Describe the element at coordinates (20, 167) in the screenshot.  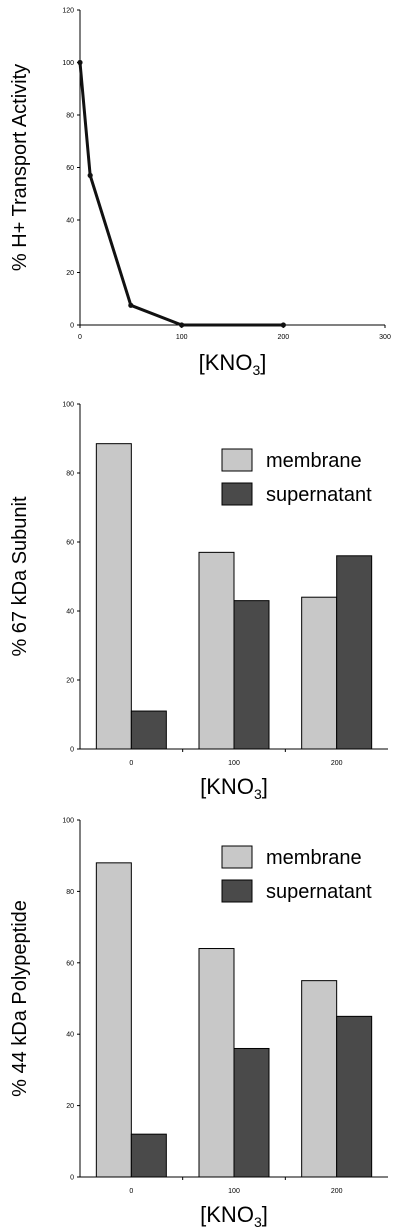
I see `y-axis-label-1: % H+ Transport Activity` at that location.